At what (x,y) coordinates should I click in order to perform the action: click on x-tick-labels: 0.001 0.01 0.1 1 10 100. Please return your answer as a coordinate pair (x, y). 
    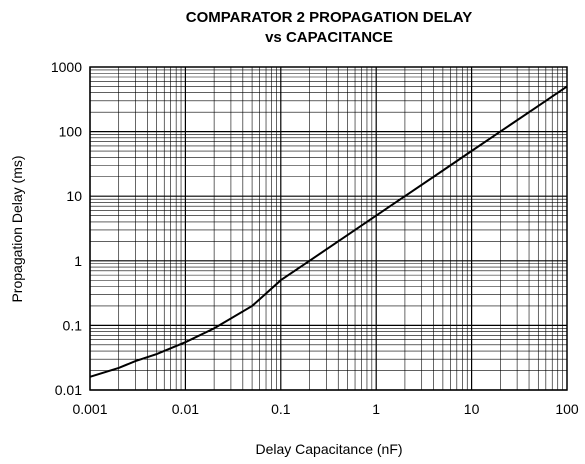
    Looking at the image, I should click on (325, 409).